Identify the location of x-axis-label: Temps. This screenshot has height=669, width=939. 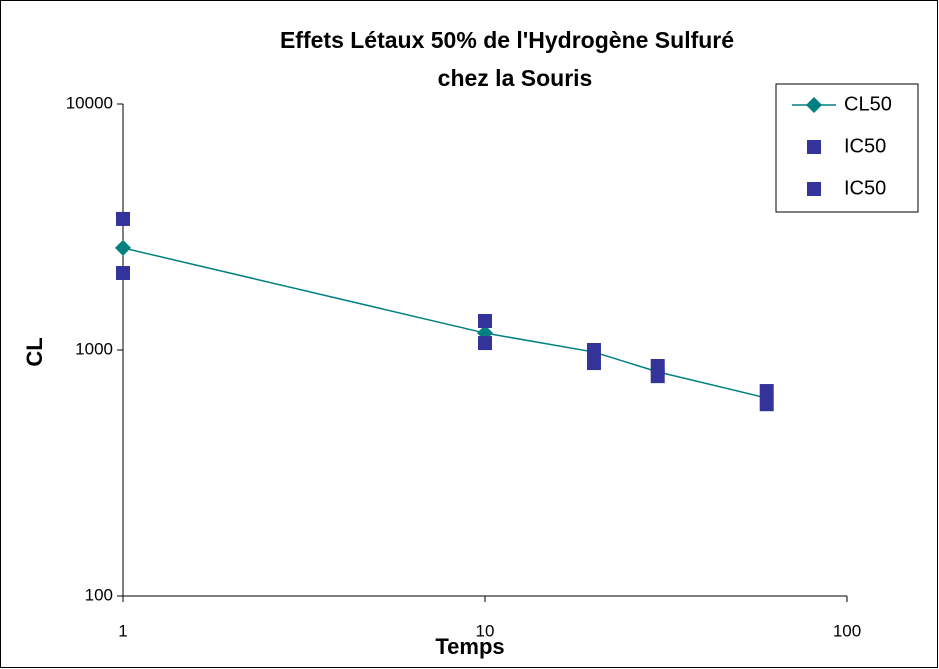
(469, 646).